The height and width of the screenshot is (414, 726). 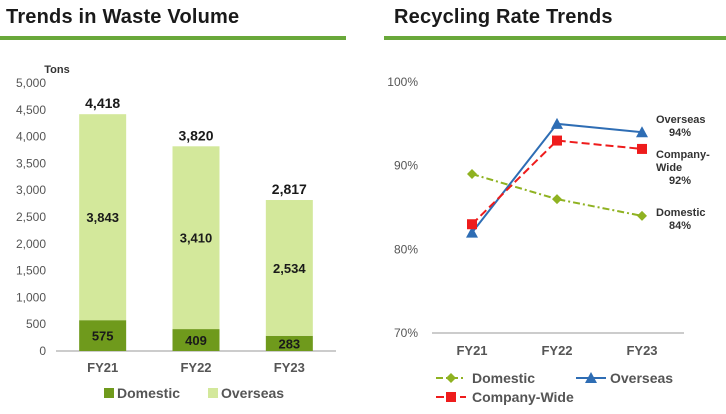 I want to click on legend-marker-domestic, so click(x=451, y=378).